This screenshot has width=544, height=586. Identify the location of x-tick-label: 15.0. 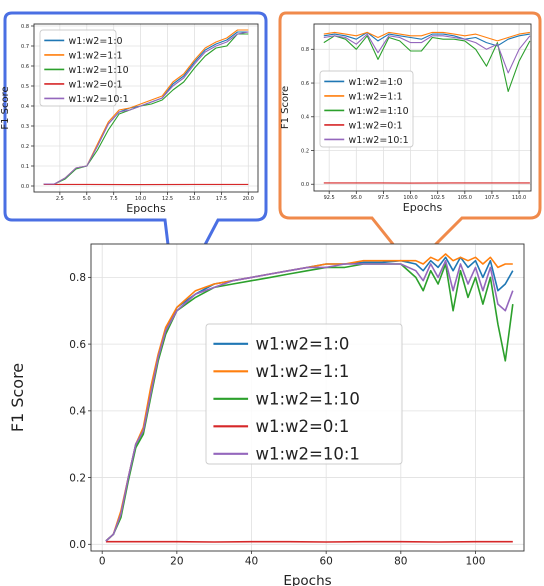
(194, 199).